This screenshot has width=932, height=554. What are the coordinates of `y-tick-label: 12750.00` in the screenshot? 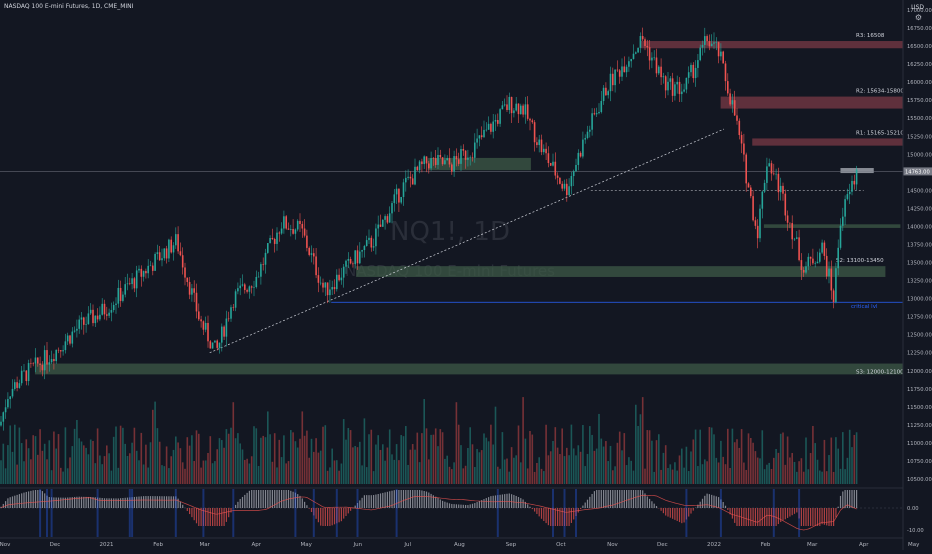 It's located at (919, 318).